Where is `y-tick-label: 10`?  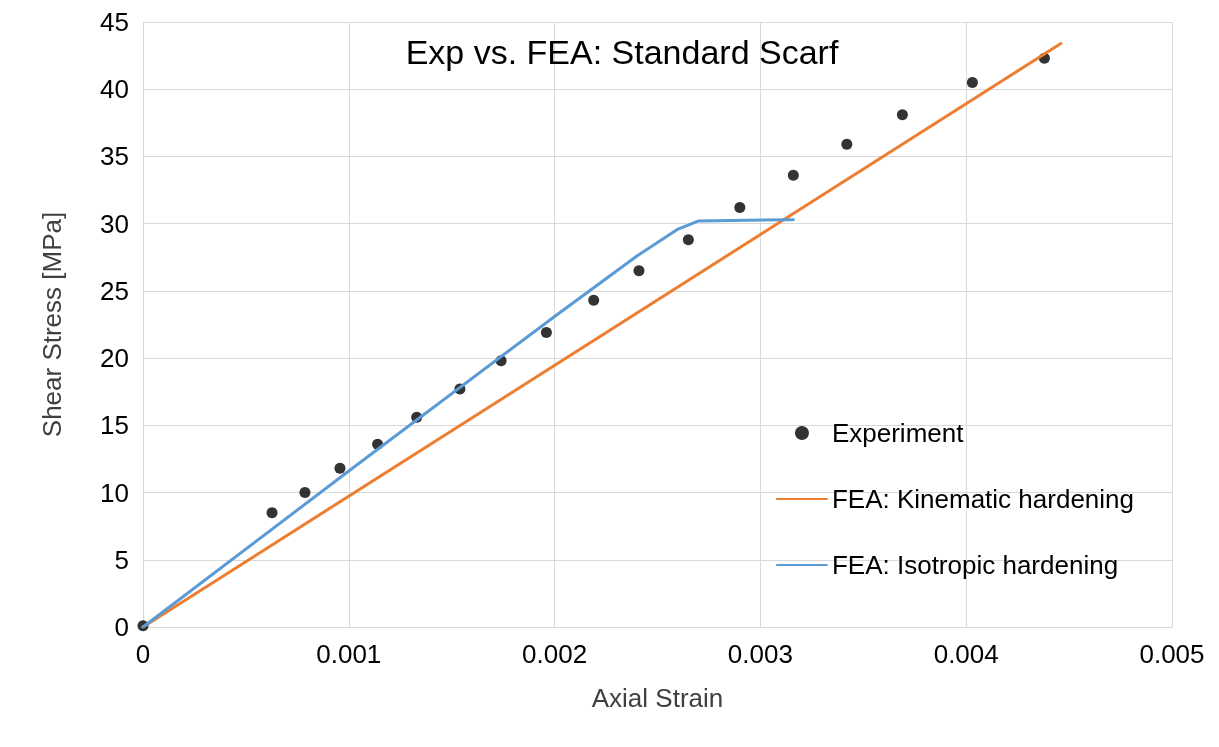
y-tick-label: 10 is located at coordinates (114, 492).